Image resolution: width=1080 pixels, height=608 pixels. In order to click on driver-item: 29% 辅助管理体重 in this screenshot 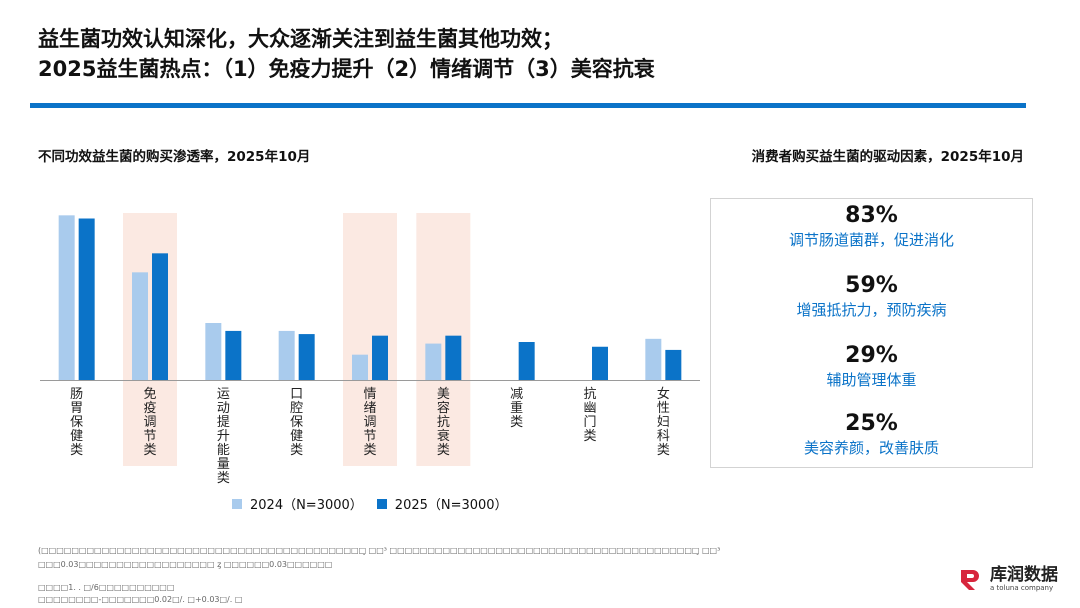, I will do `click(871, 367)`.